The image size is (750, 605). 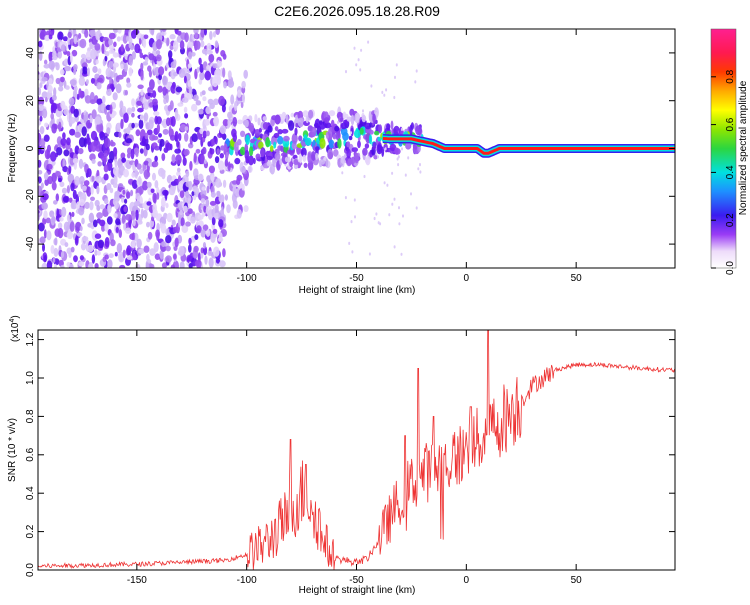 What do you see at coordinates (528, 146) in the screenshot?
I see `ridge-core` at bounding box center [528, 146].